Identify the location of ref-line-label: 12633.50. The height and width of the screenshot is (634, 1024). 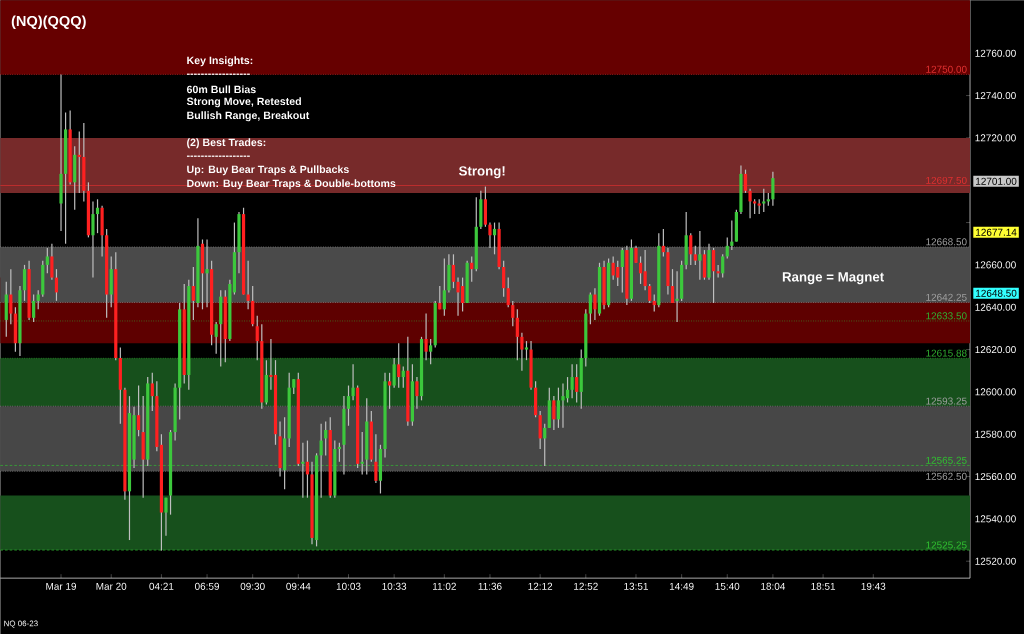
(946, 316).